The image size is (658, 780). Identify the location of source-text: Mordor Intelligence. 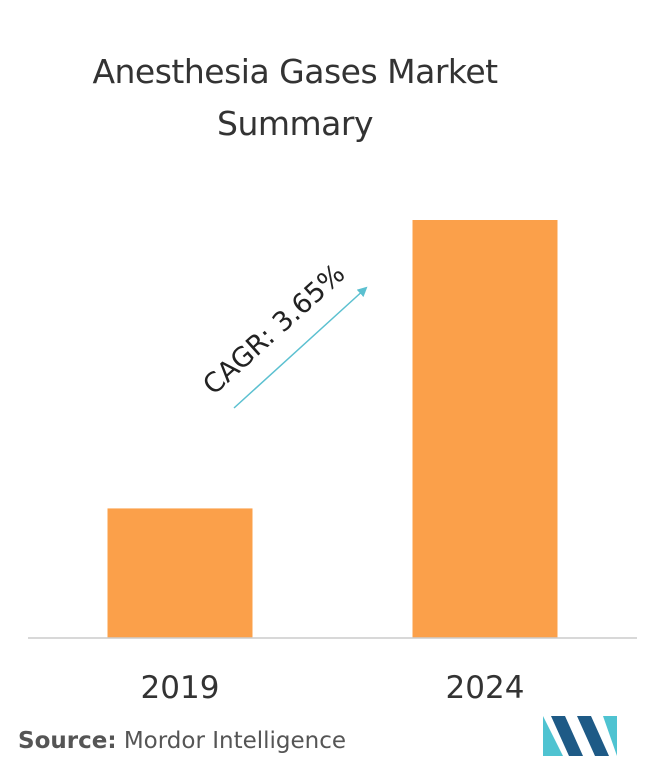
(235, 741).